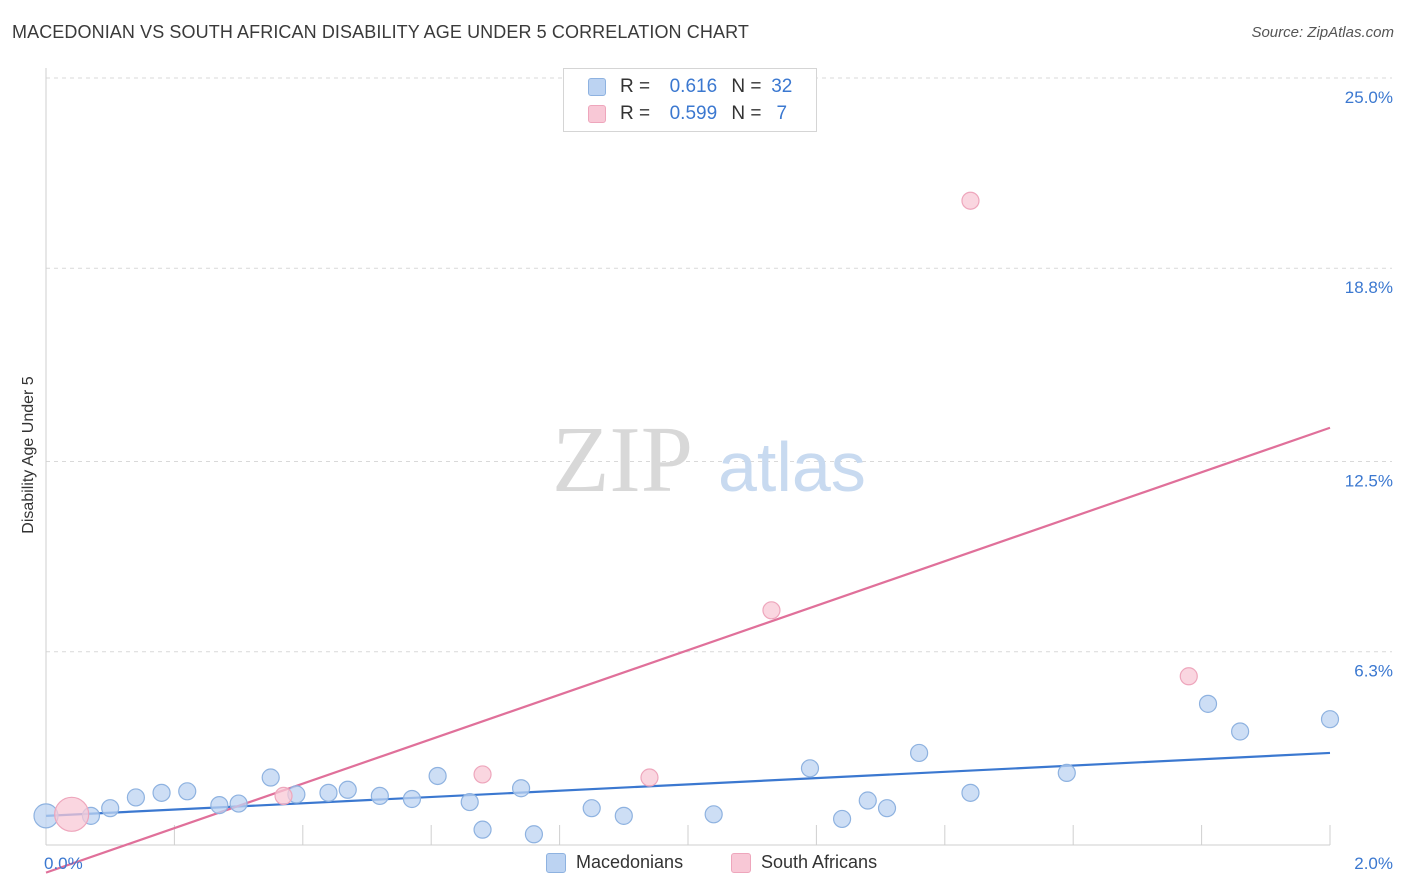 Image resolution: width=1406 pixels, height=892 pixels. Describe the element at coordinates (782, 113) in the screenshot. I see `stats-n-value: 7` at that location.